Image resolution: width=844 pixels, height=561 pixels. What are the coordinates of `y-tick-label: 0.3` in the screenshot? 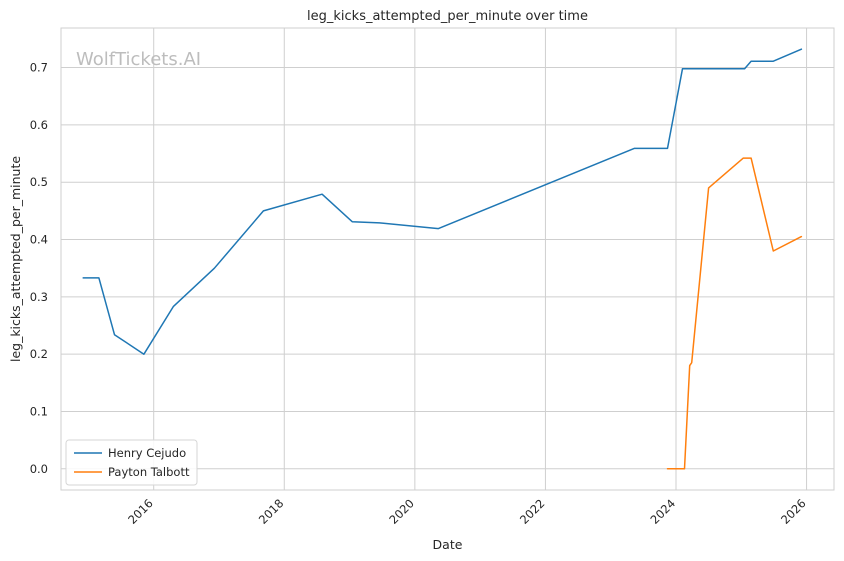 It's located at (39, 297).